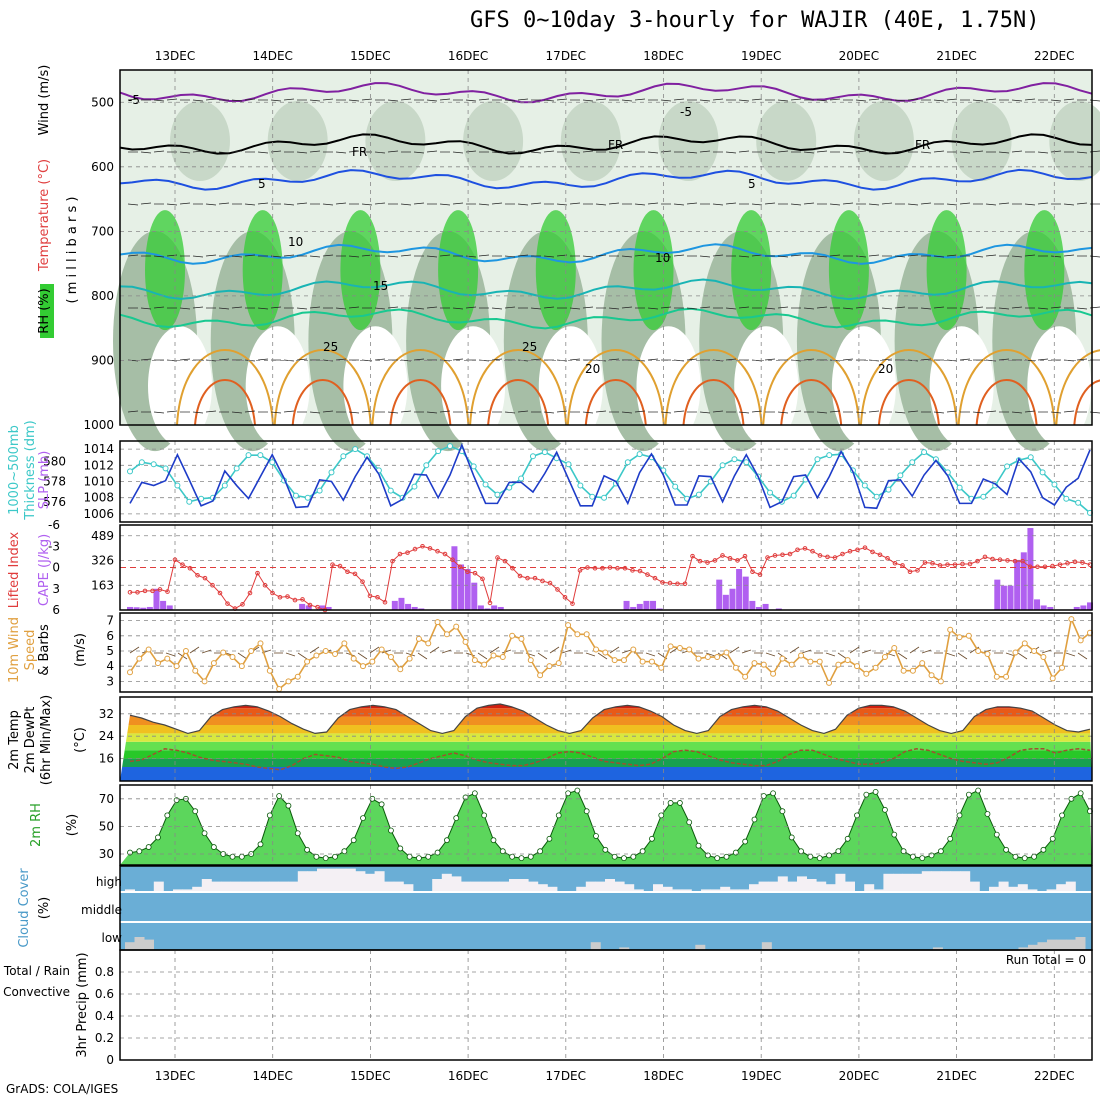 This screenshot has width=1100, height=1100. What do you see at coordinates (1046, 960) in the screenshot?
I see `run-total-label: Run Total = 0` at bounding box center [1046, 960].